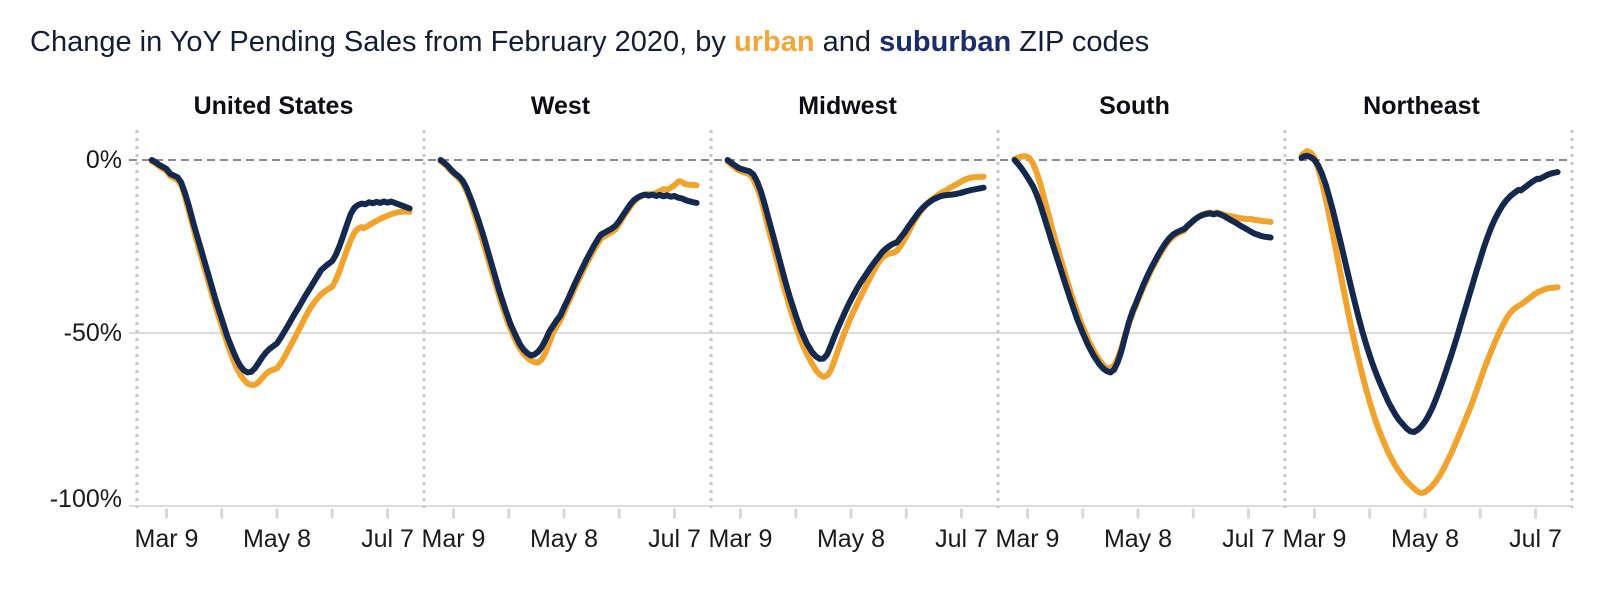 Image resolution: width=1600 pixels, height=600 pixels. What do you see at coordinates (1142, 262) in the screenshot?
I see `urban-line-south` at bounding box center [1142, 262].